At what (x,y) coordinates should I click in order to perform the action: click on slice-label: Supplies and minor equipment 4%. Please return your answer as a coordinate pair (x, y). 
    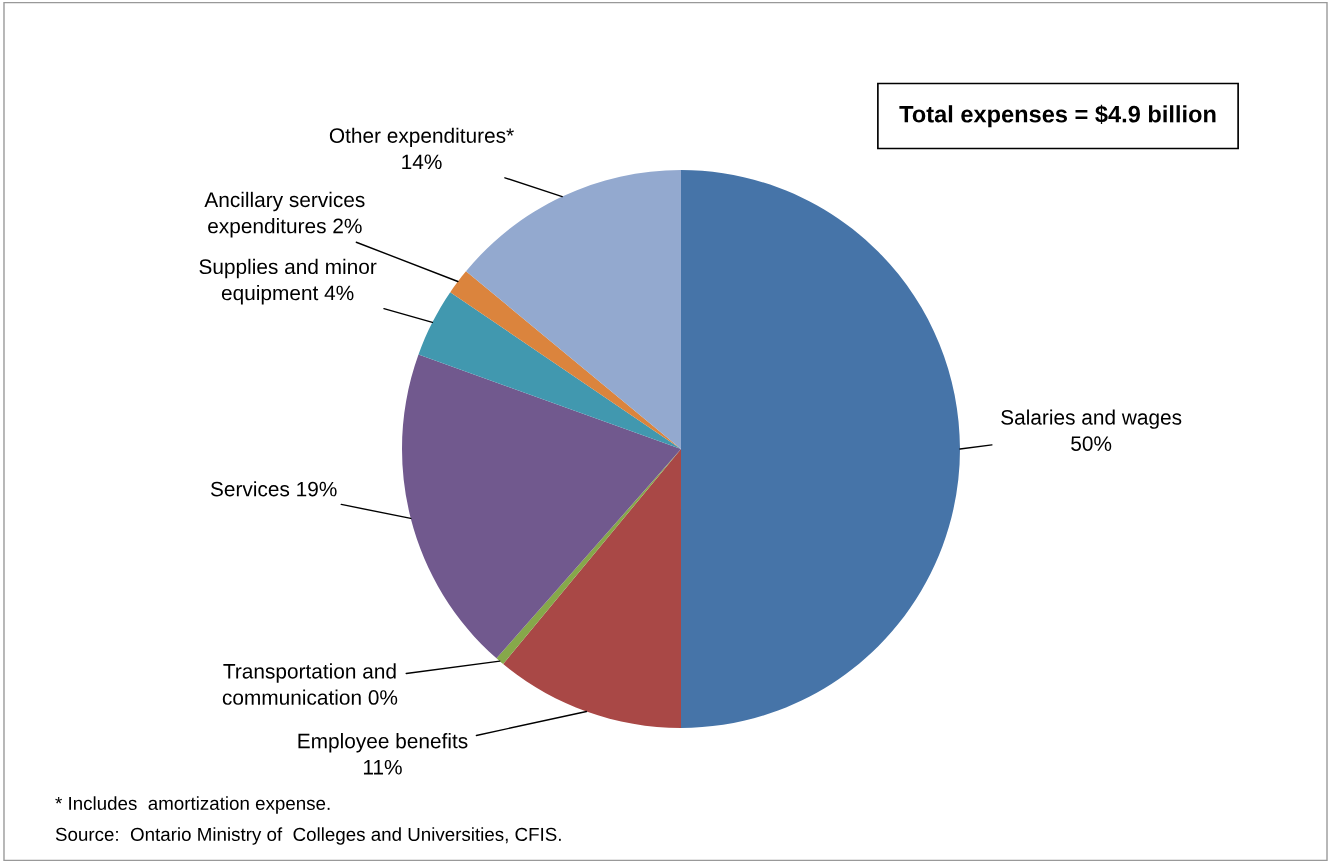
    Looking at the image, I should click on (288, 281).